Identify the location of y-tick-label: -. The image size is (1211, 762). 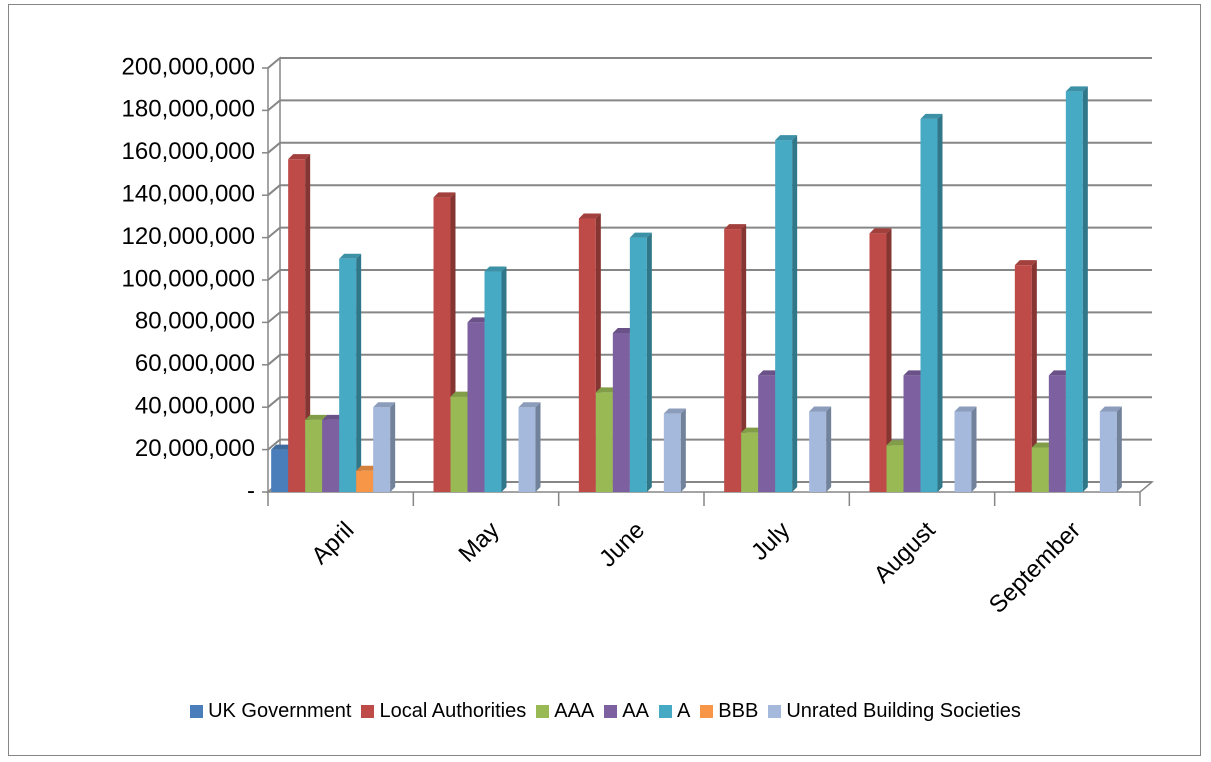
(251, 490).